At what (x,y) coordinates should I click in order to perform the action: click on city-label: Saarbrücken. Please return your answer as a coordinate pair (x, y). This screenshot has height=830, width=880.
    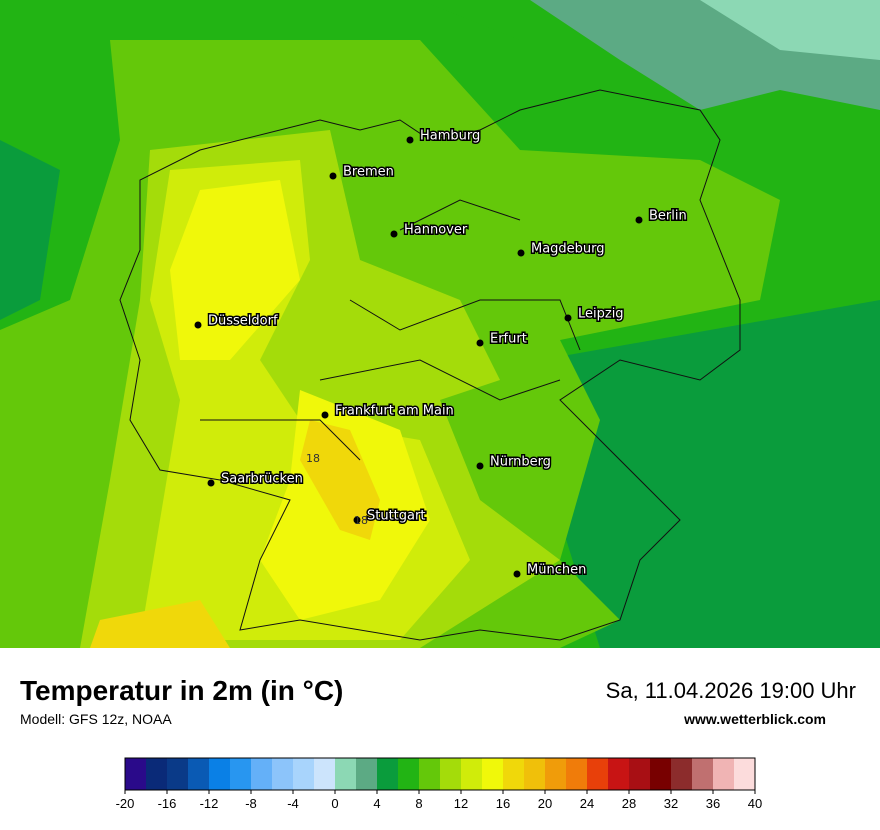
    Looking at the image, I should click on (262, 479).